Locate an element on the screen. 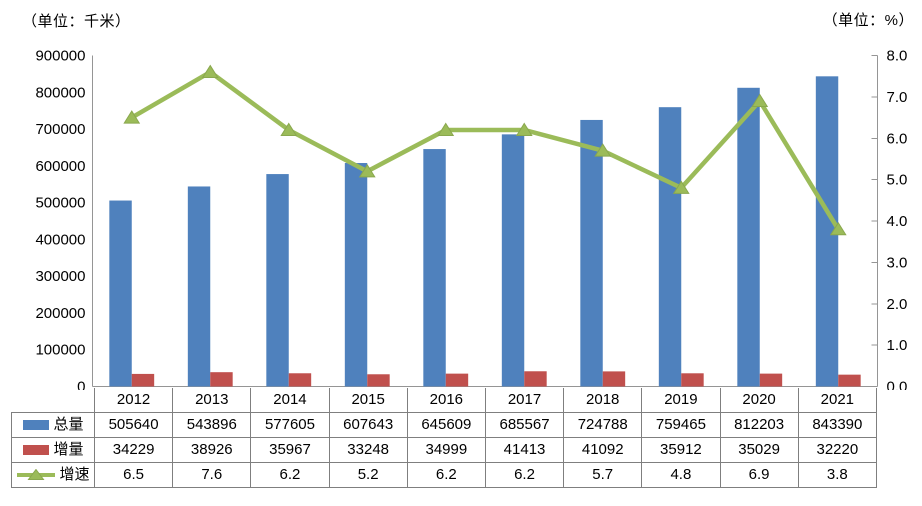 The image size is (922, 506). value-cell: 812203 is located at coordinates (759, 425).